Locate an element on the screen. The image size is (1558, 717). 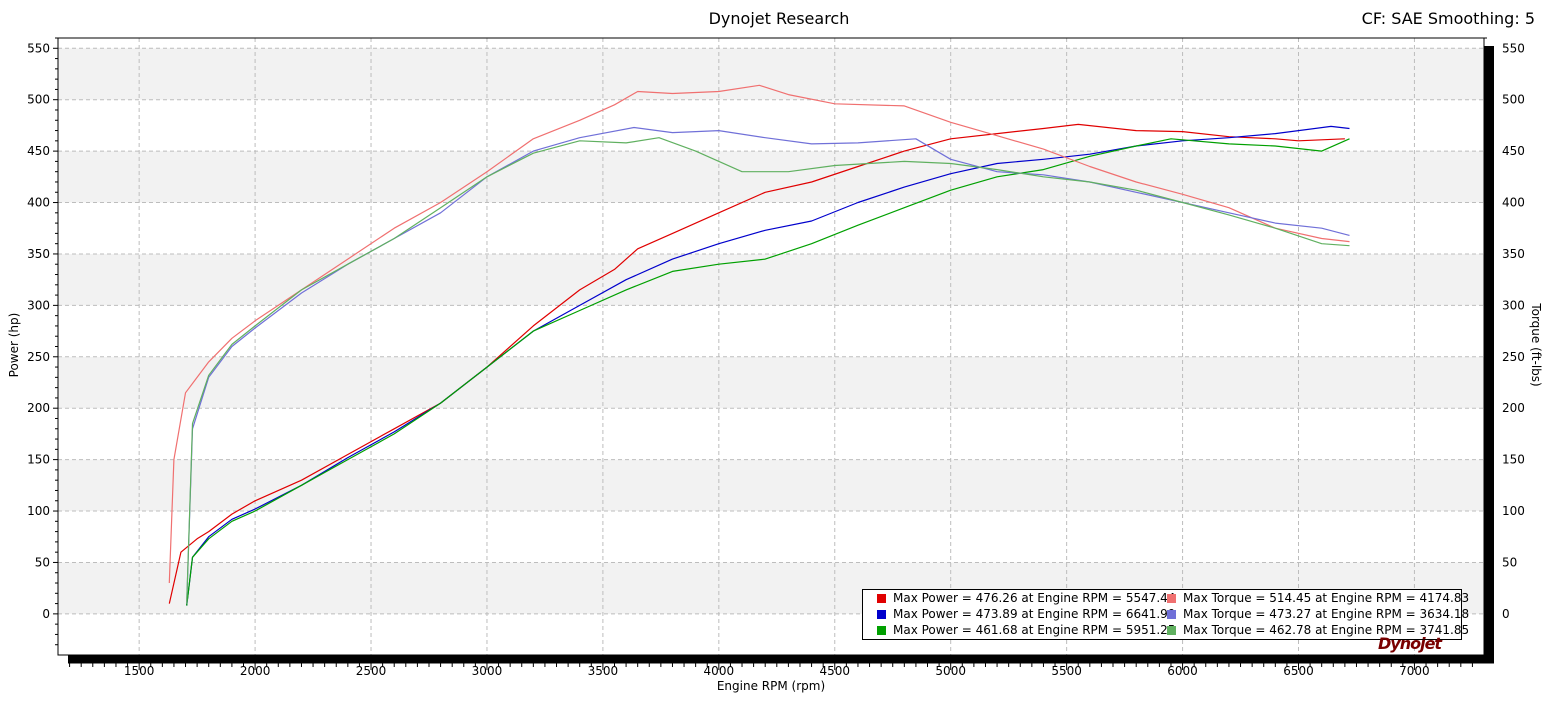
x-tick-label: 4500 is located at coordinates (834, 671).